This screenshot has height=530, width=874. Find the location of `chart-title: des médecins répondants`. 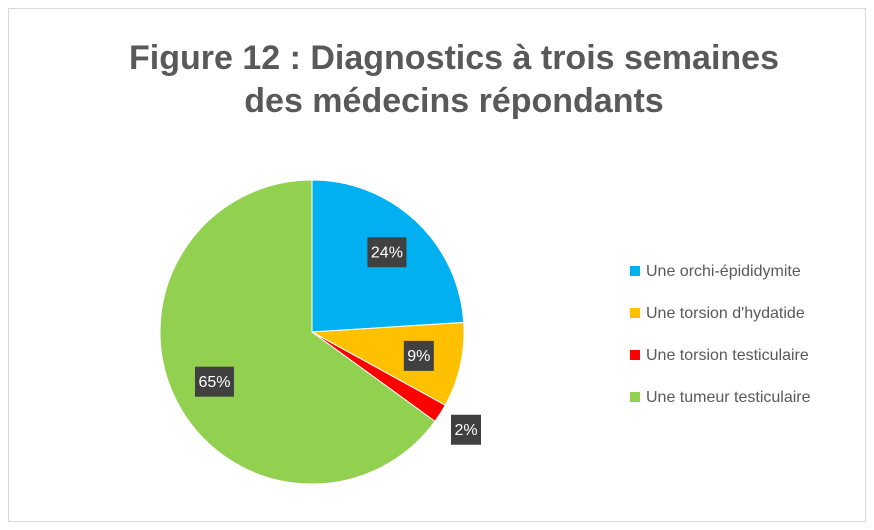

chart-title: des médecins répondants is located at coordinates (453, 101).